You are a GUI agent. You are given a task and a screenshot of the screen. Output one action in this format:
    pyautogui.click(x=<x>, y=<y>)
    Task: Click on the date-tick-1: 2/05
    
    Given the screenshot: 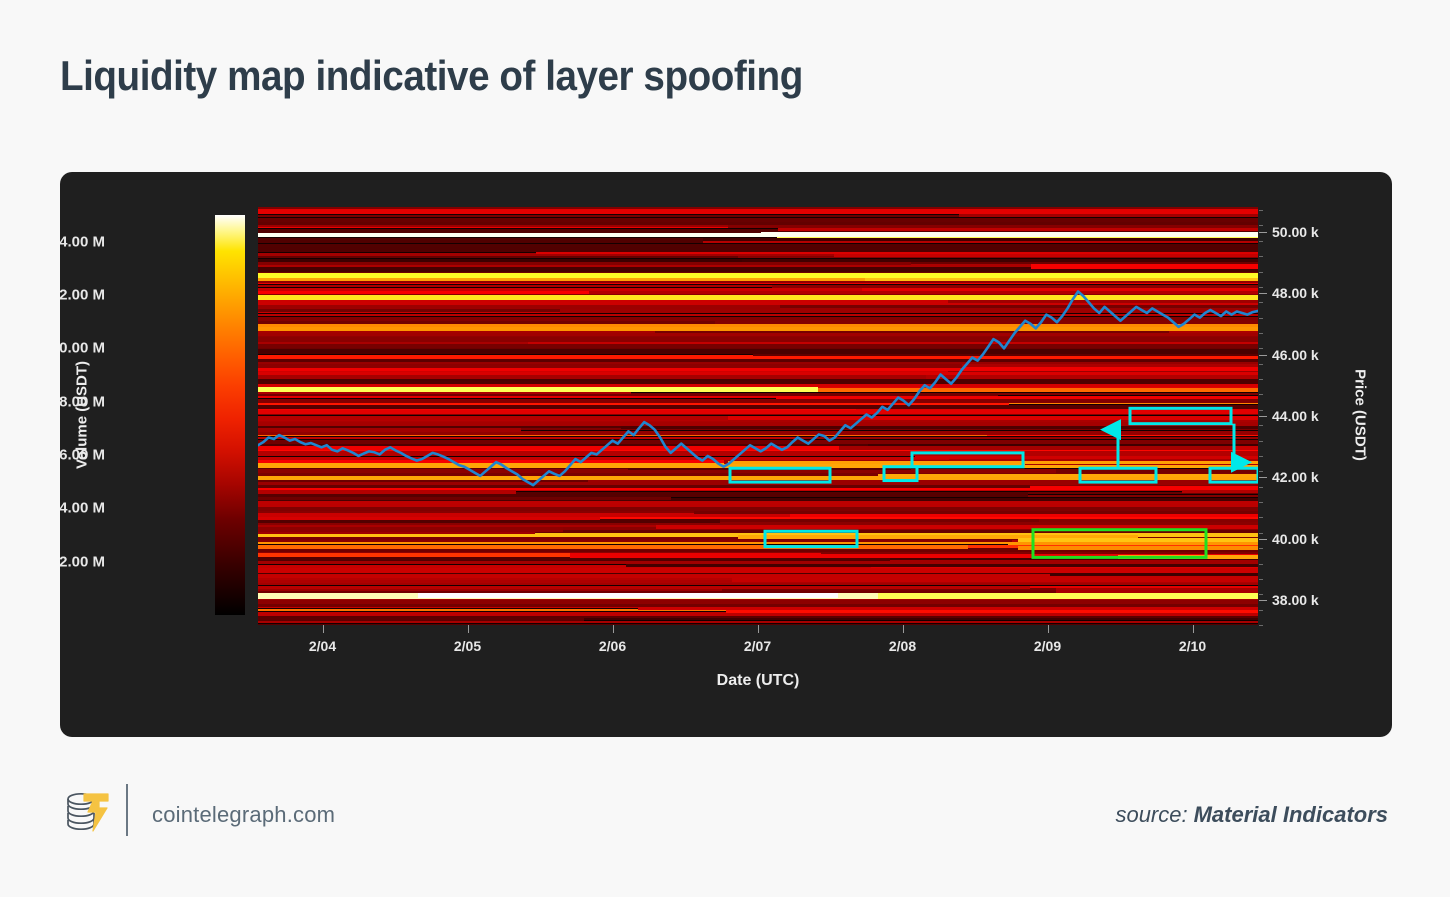 What is the action you would take?
    pyautogui.click(x=467, y=646)
    